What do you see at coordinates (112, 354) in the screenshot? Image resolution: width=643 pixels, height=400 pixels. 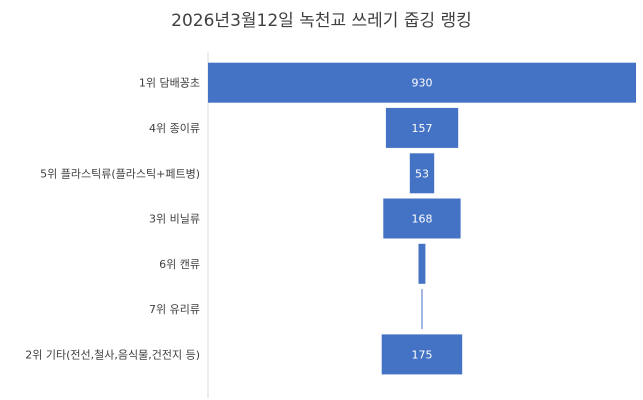 I see `category-label-7: 2위 기타(전선,철사,음식물,건전지 등)` at bounding box center [112, 354].